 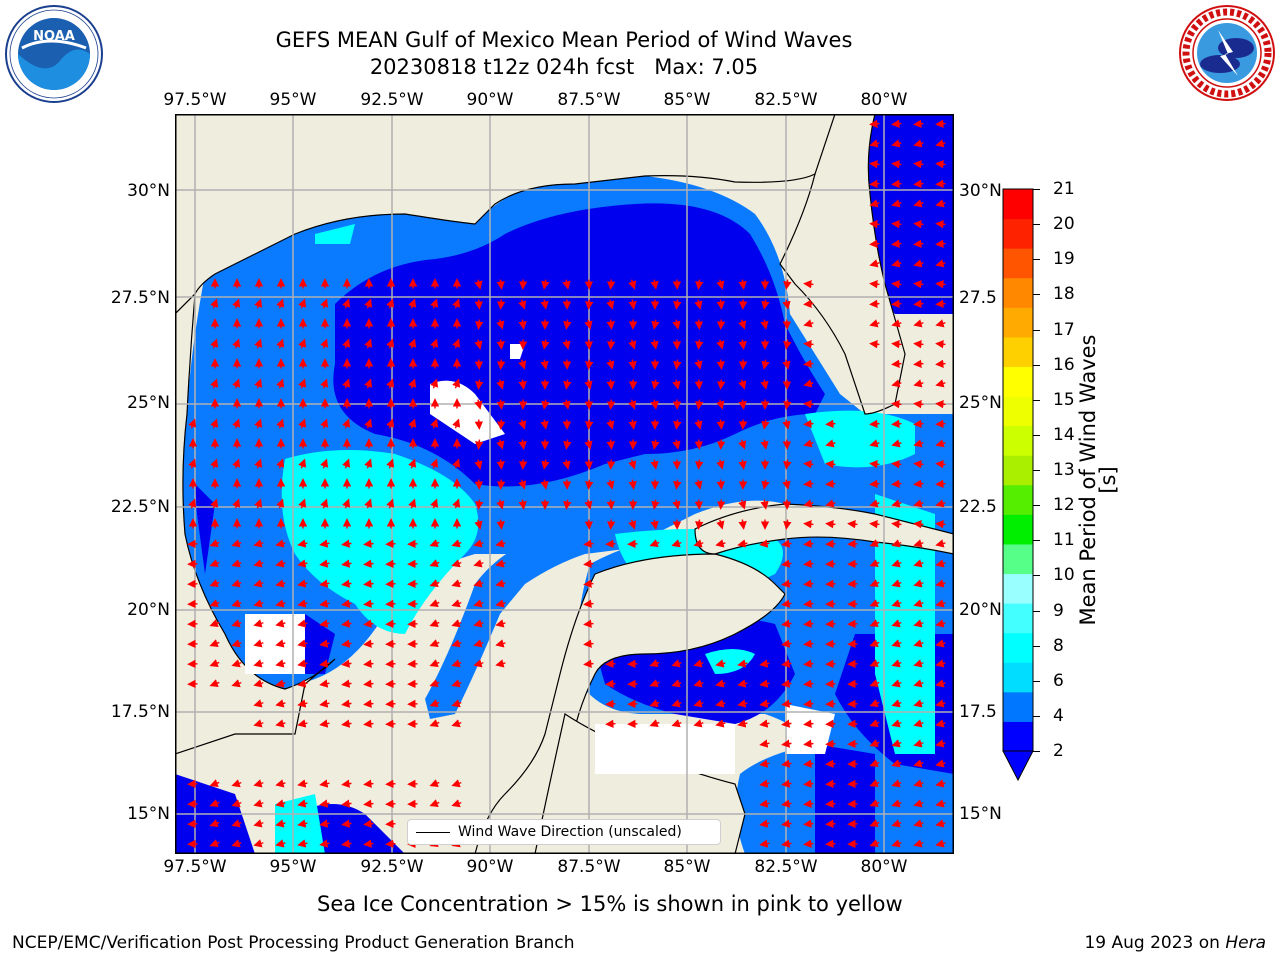 What do you see at coordinates (1036, 400) in the screenshot?
I see `colorbar-tick-mark` at bounding box center [1036, 400].